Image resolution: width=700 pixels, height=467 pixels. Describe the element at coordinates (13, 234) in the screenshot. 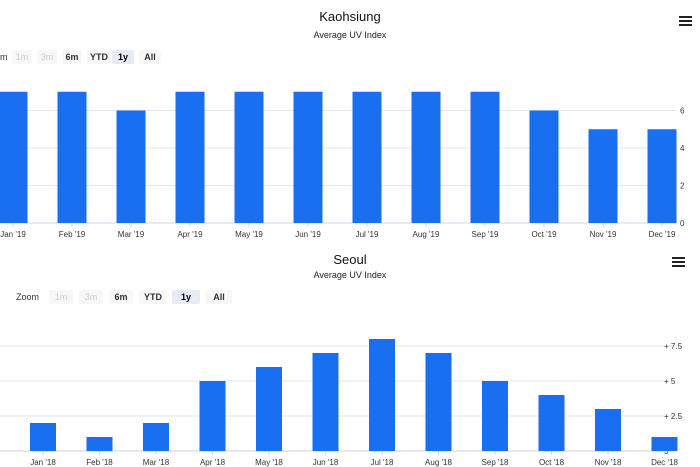

I see `x-tick-label: Jan '19` at that location.